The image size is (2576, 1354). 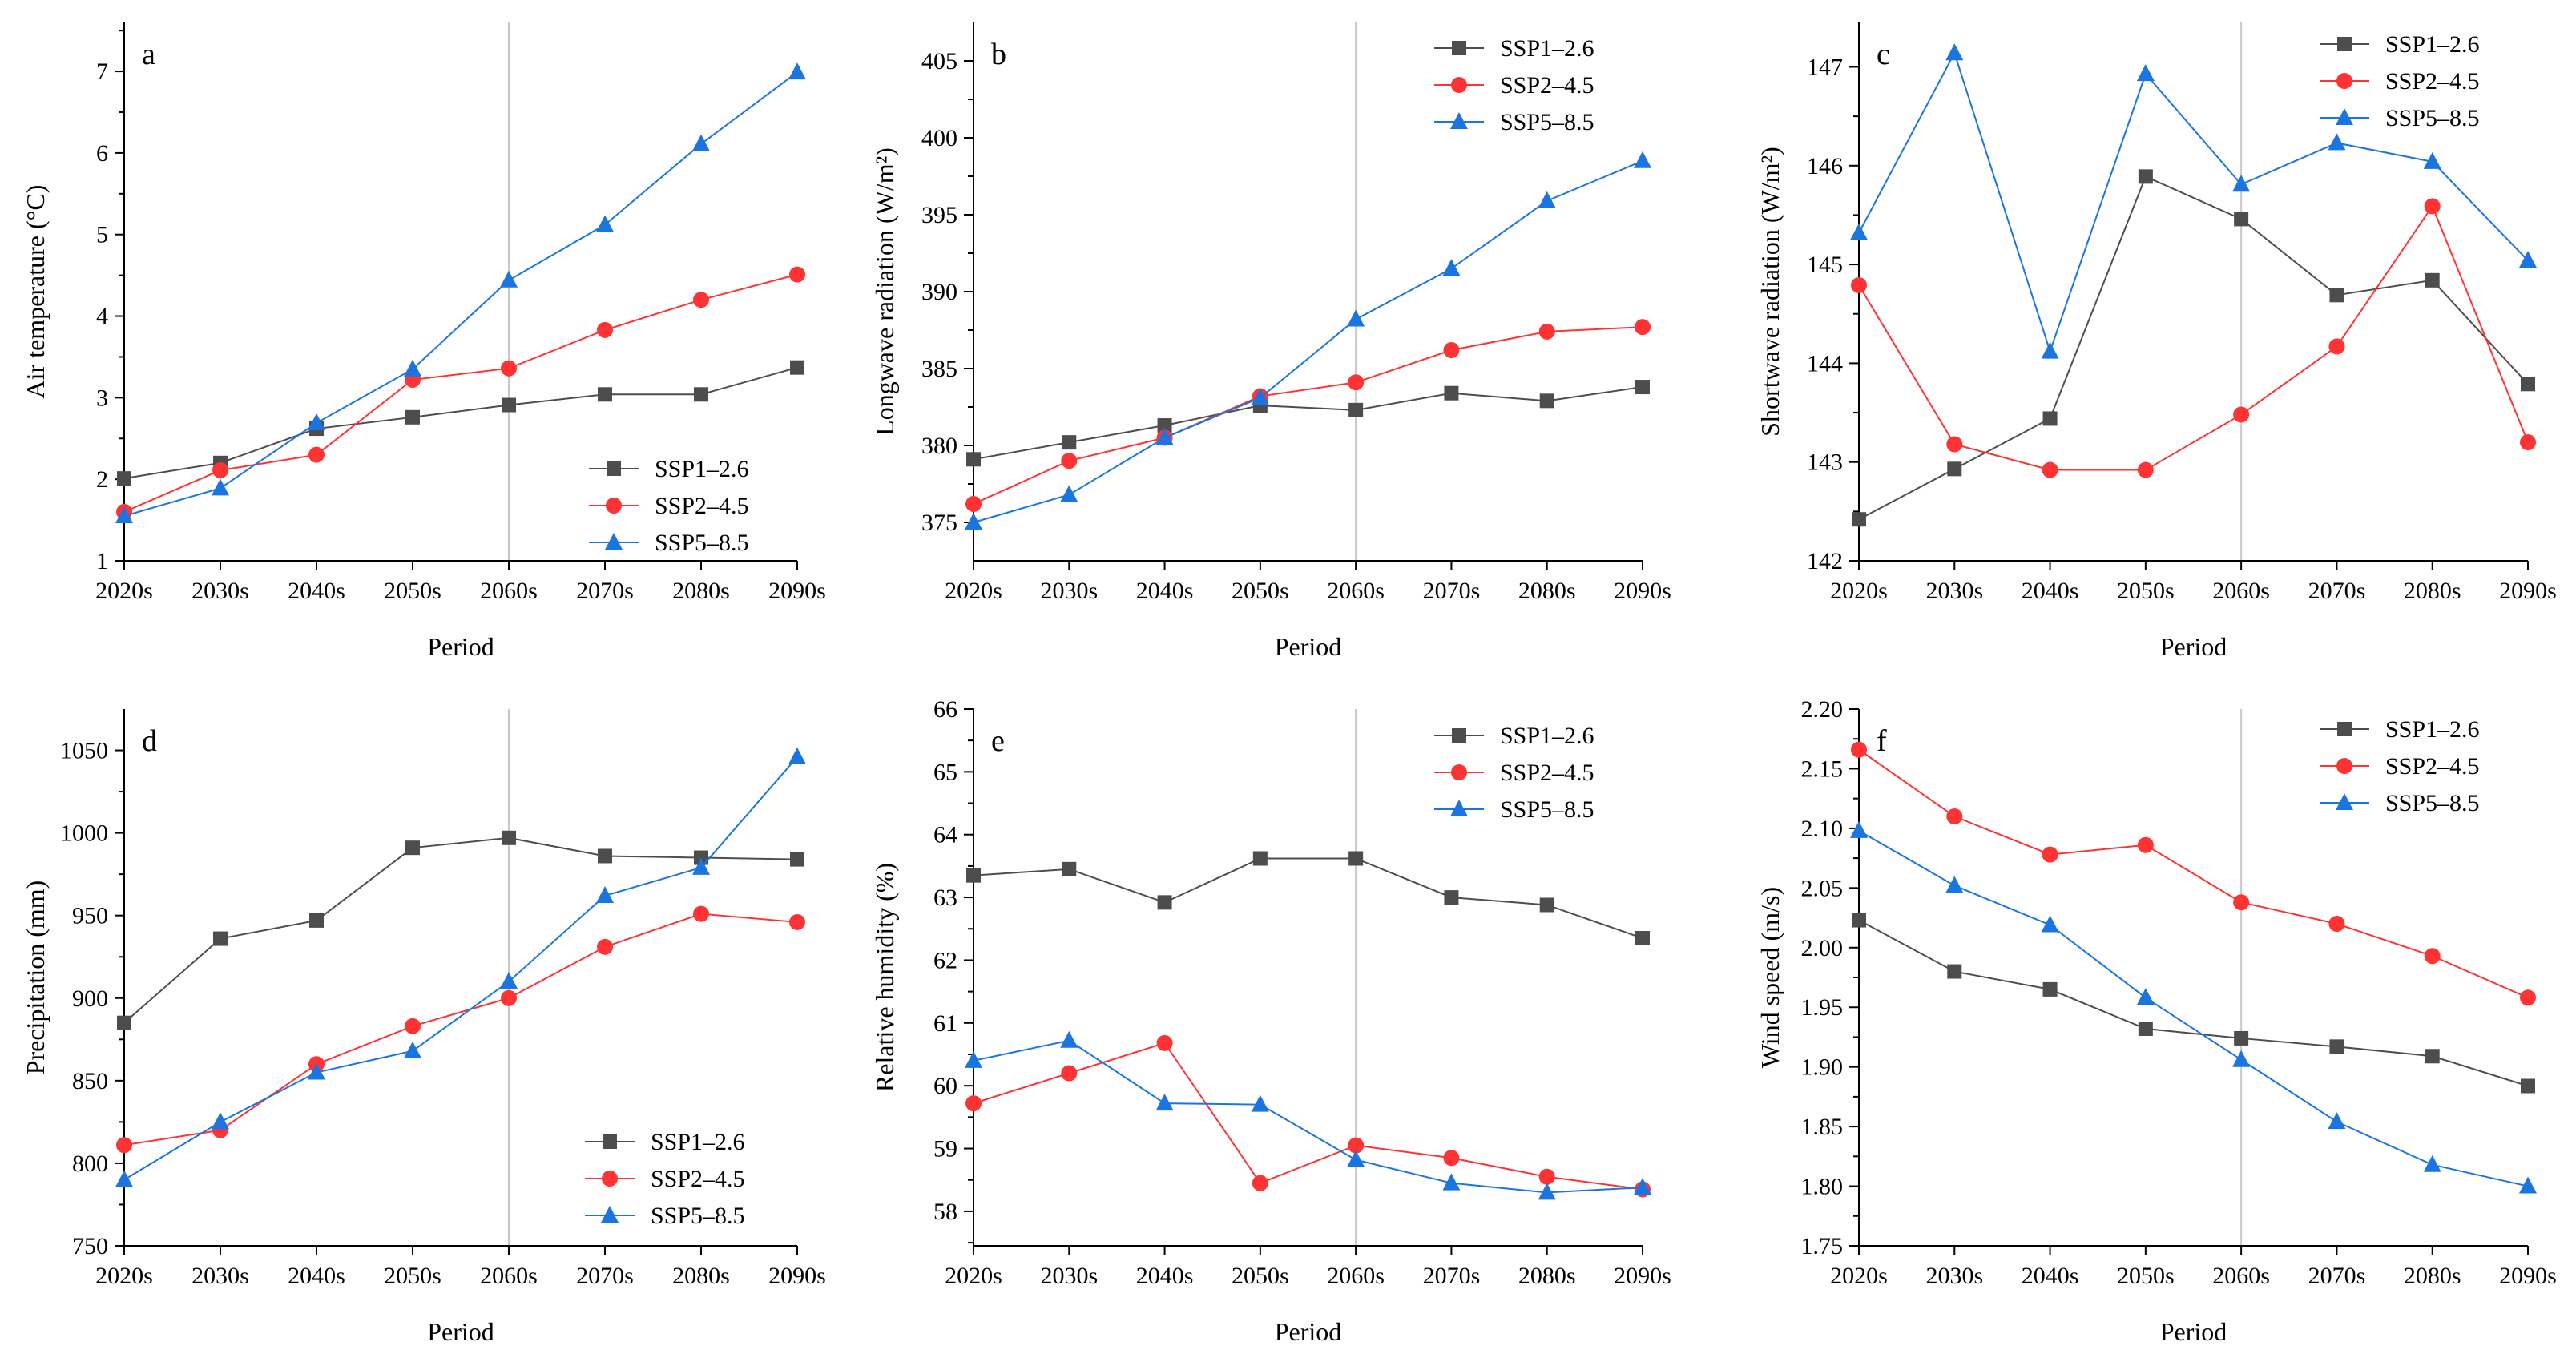 What do you see at coordinates (1883, 55) in the screenshot?
I see `panel-label: c` at bounding box center [1883, 55].